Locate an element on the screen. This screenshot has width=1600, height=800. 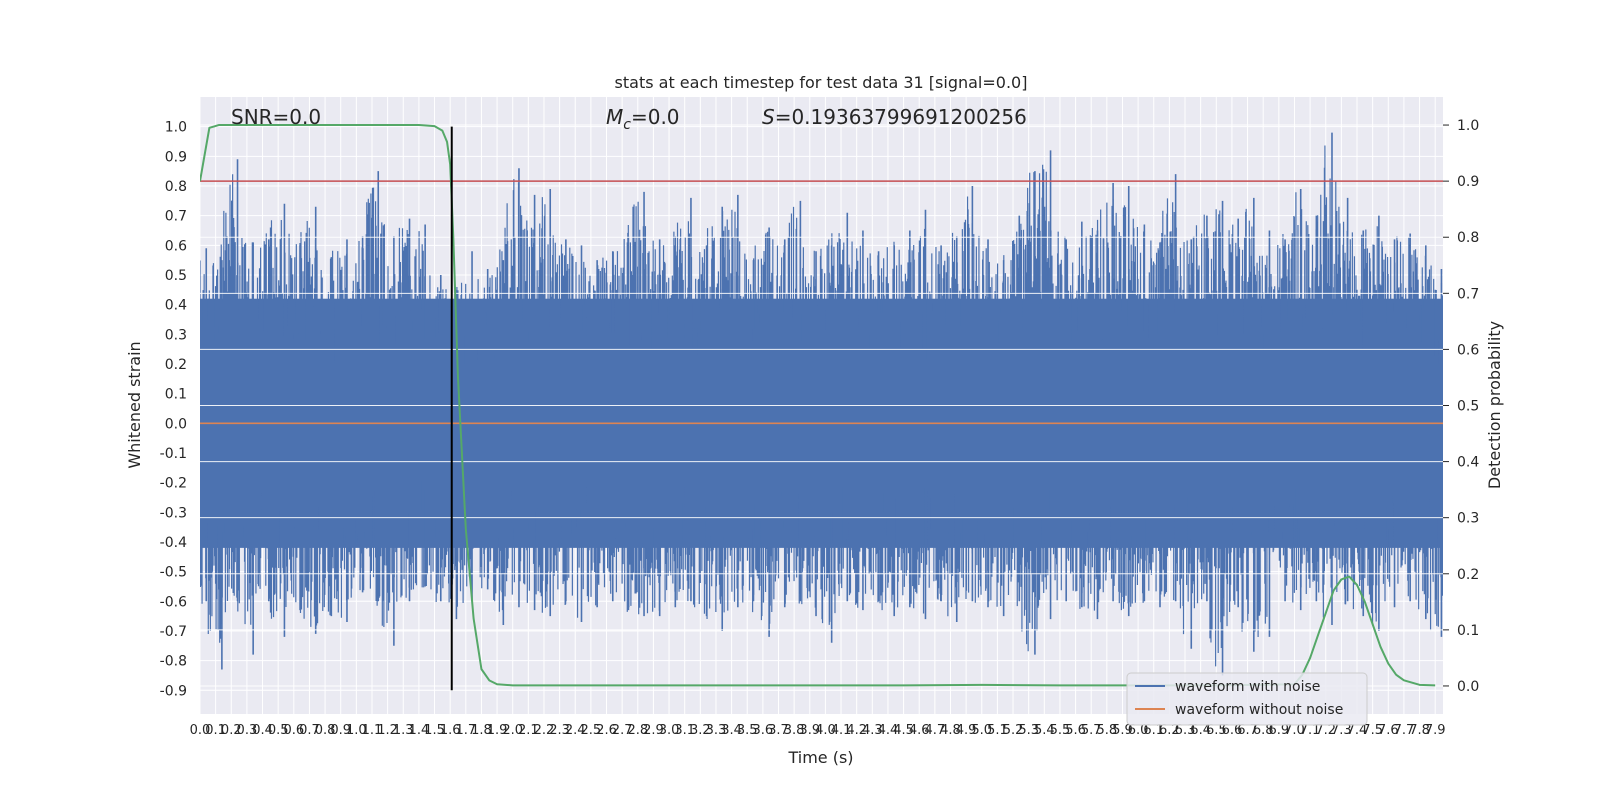
y-tick-label: -0.7 is located at coordinates (173, 632).